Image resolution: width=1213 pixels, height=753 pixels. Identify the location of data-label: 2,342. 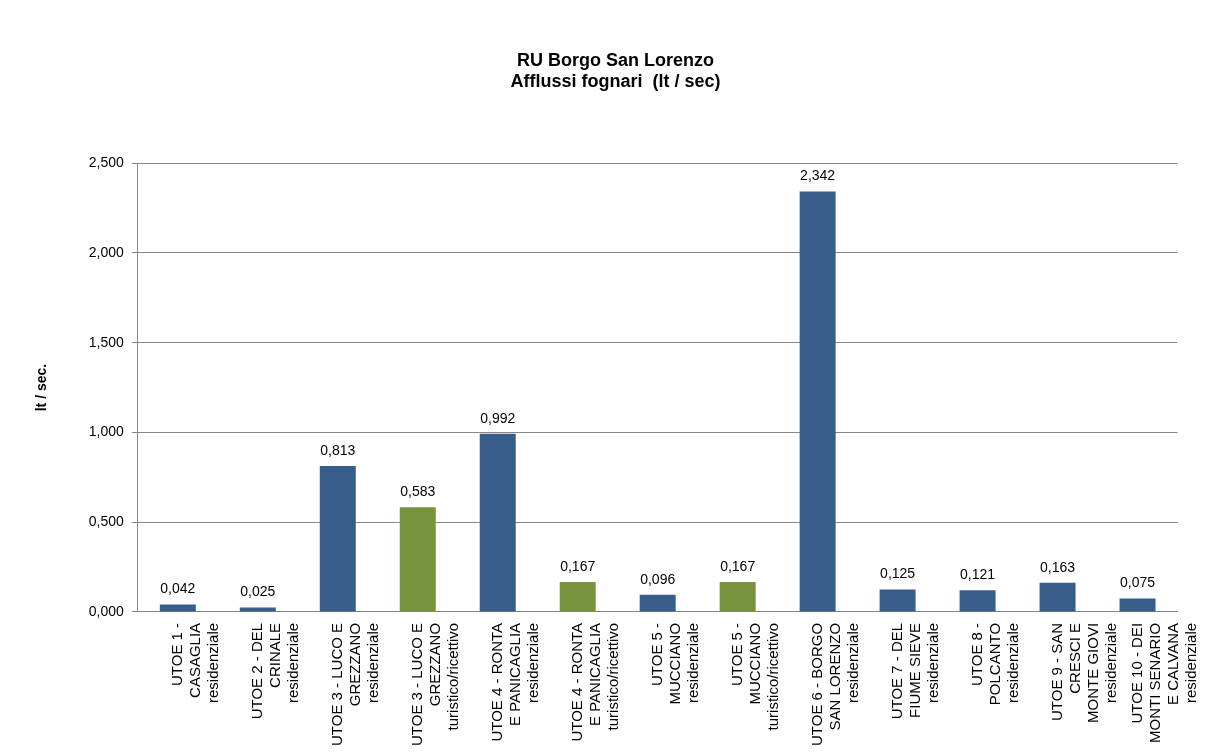
(818, 175).